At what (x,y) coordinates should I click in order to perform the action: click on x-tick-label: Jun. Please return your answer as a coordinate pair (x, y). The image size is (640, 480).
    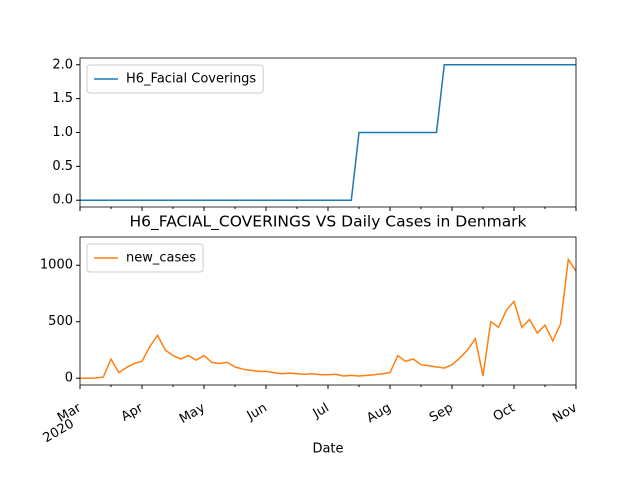
    Looking at the image, I should click on (257, 413).